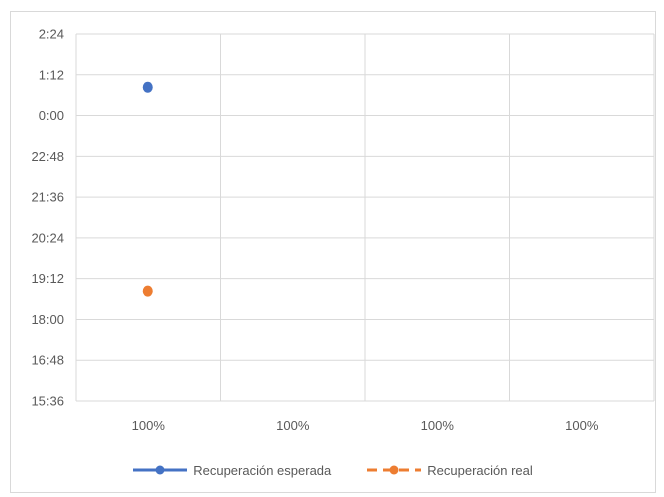  I want to click on legend-entry-real: Recuperación real, so click(449, 470).